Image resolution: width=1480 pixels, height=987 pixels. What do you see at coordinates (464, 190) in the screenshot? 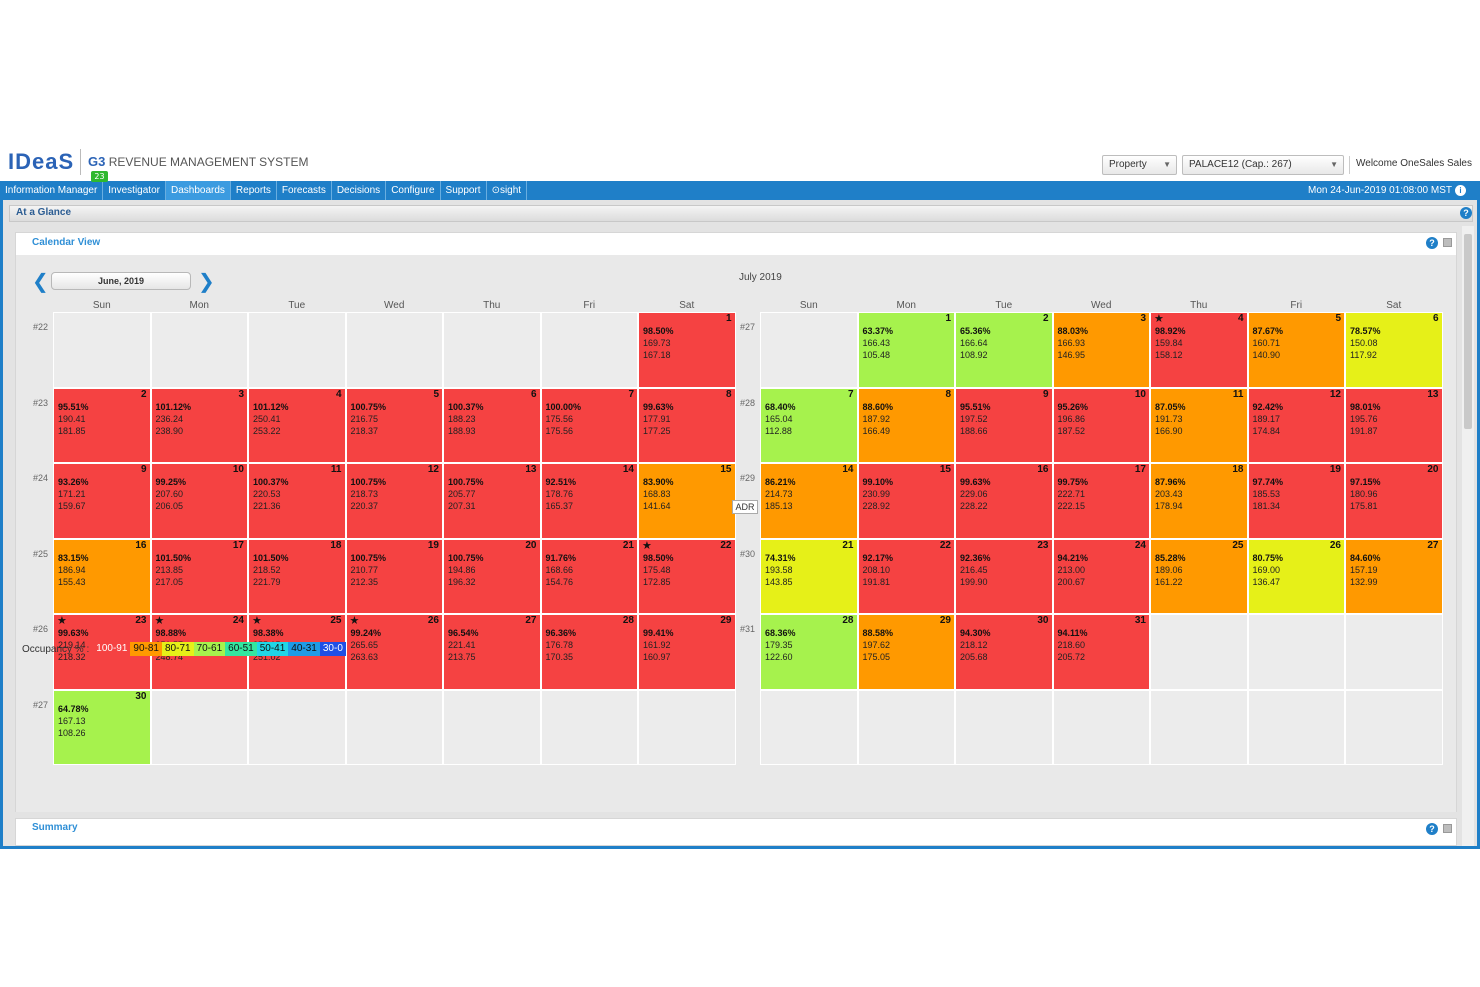
I see `nav-item-7: Support` at bounding box center [464, 190].